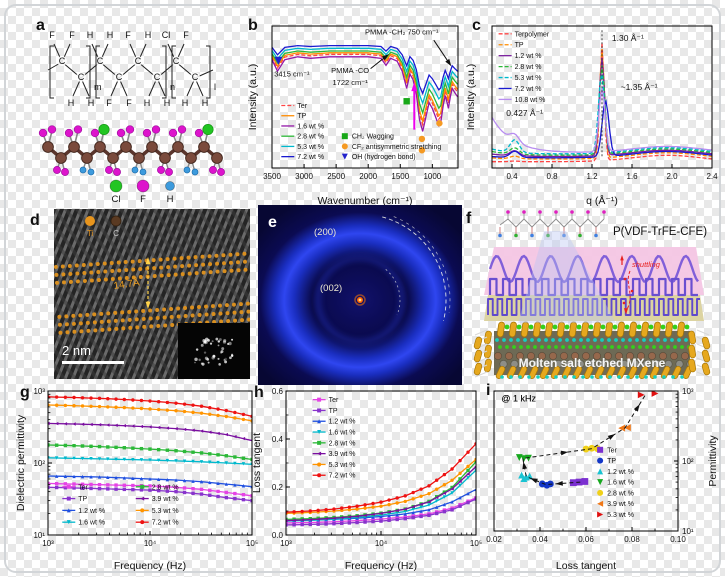 This screenshot has width=725, height=577. What do you see at coordinates (351, 82) in the screenshot?
I see `svg-text: 1722 cm⁻¹` at bounding box center [351, 82].